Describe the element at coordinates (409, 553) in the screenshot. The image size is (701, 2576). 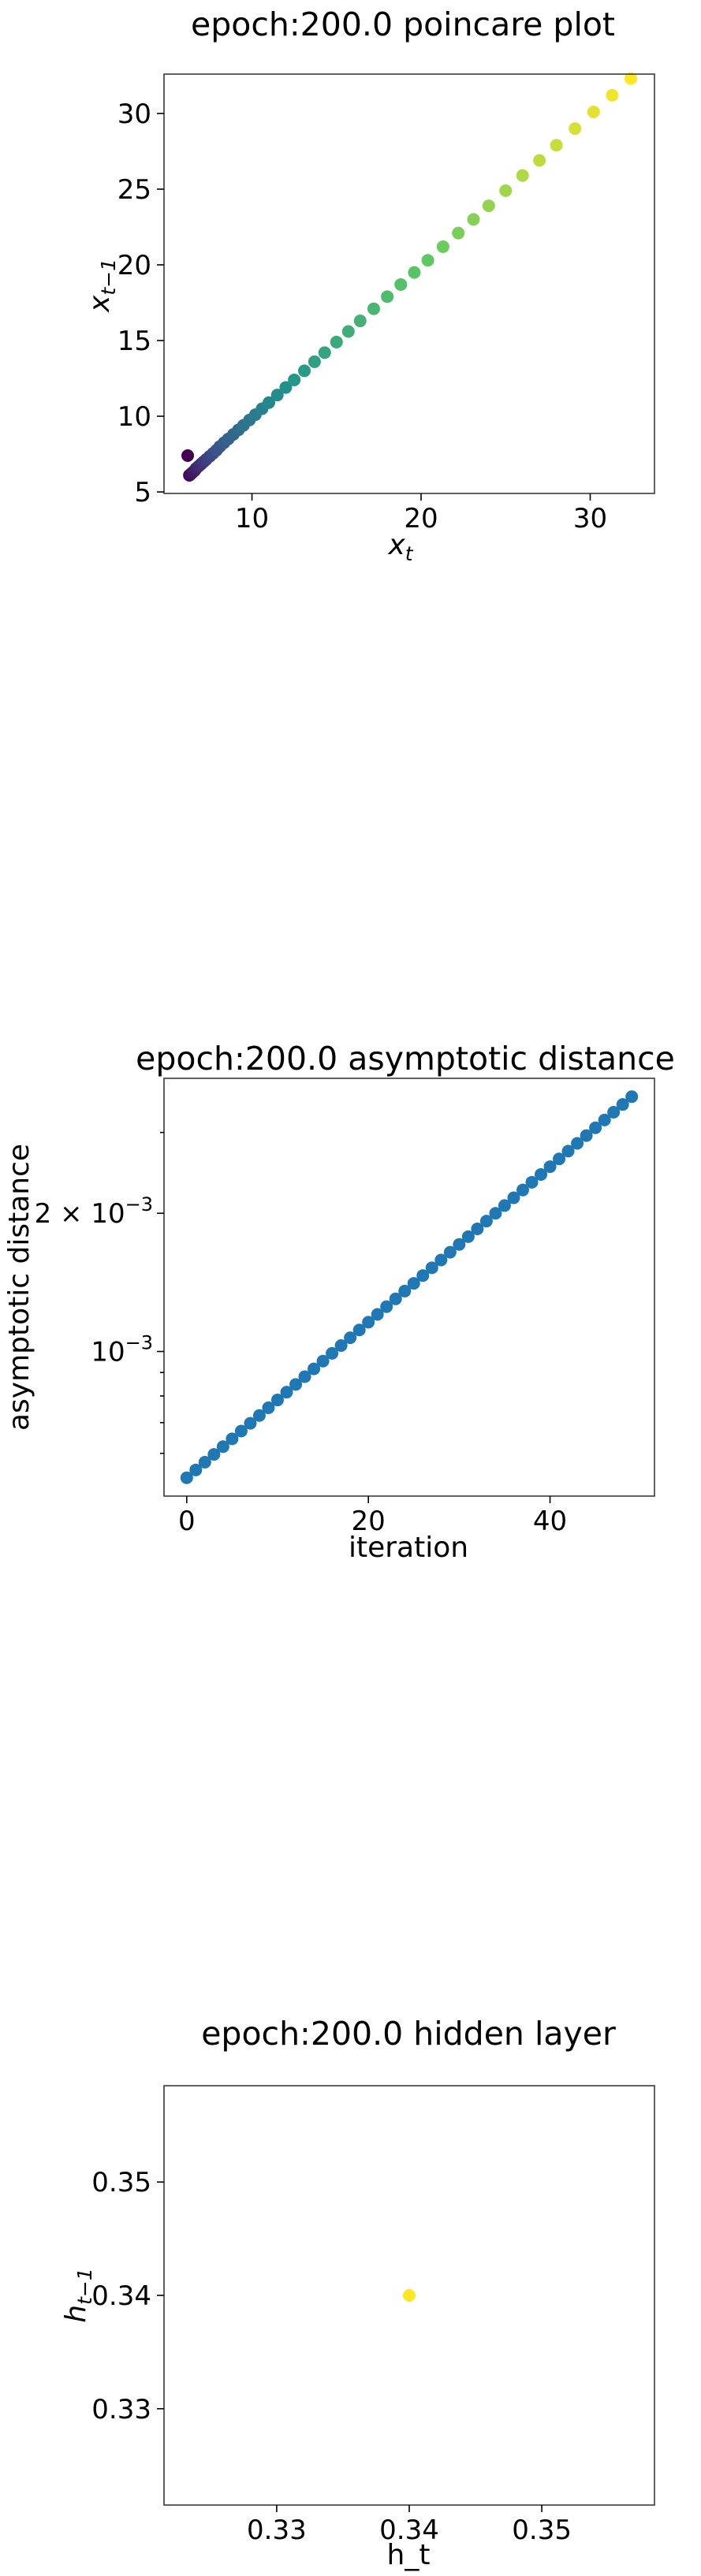
I see `poincare-x-label-sub: t` at that location.